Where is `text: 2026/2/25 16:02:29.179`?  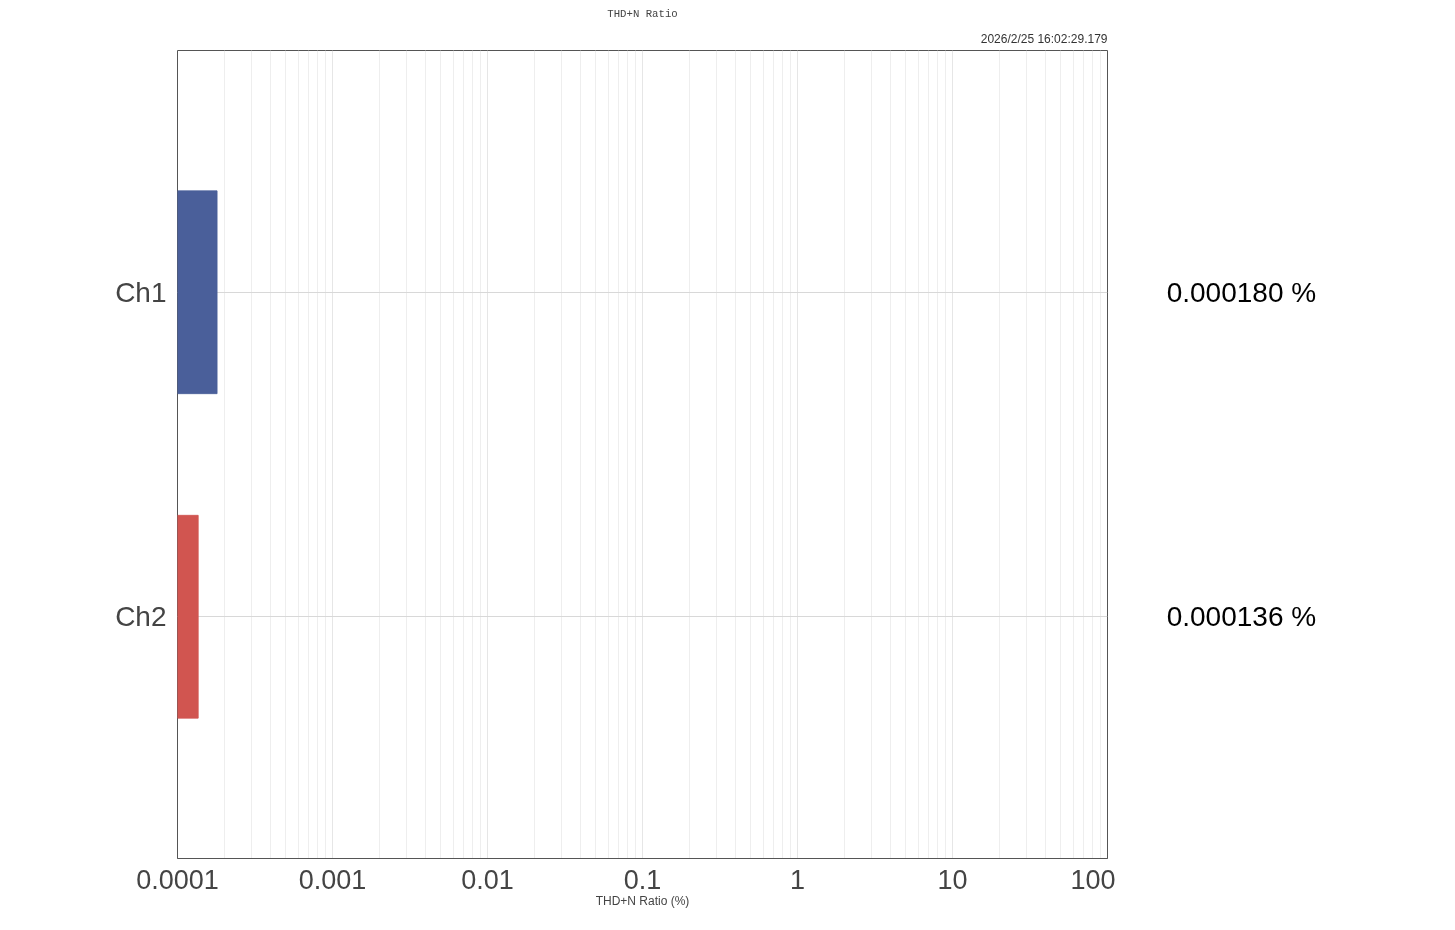
text: 2026/2/25 16:02:29.179 is located at coordinates (1044, 38).